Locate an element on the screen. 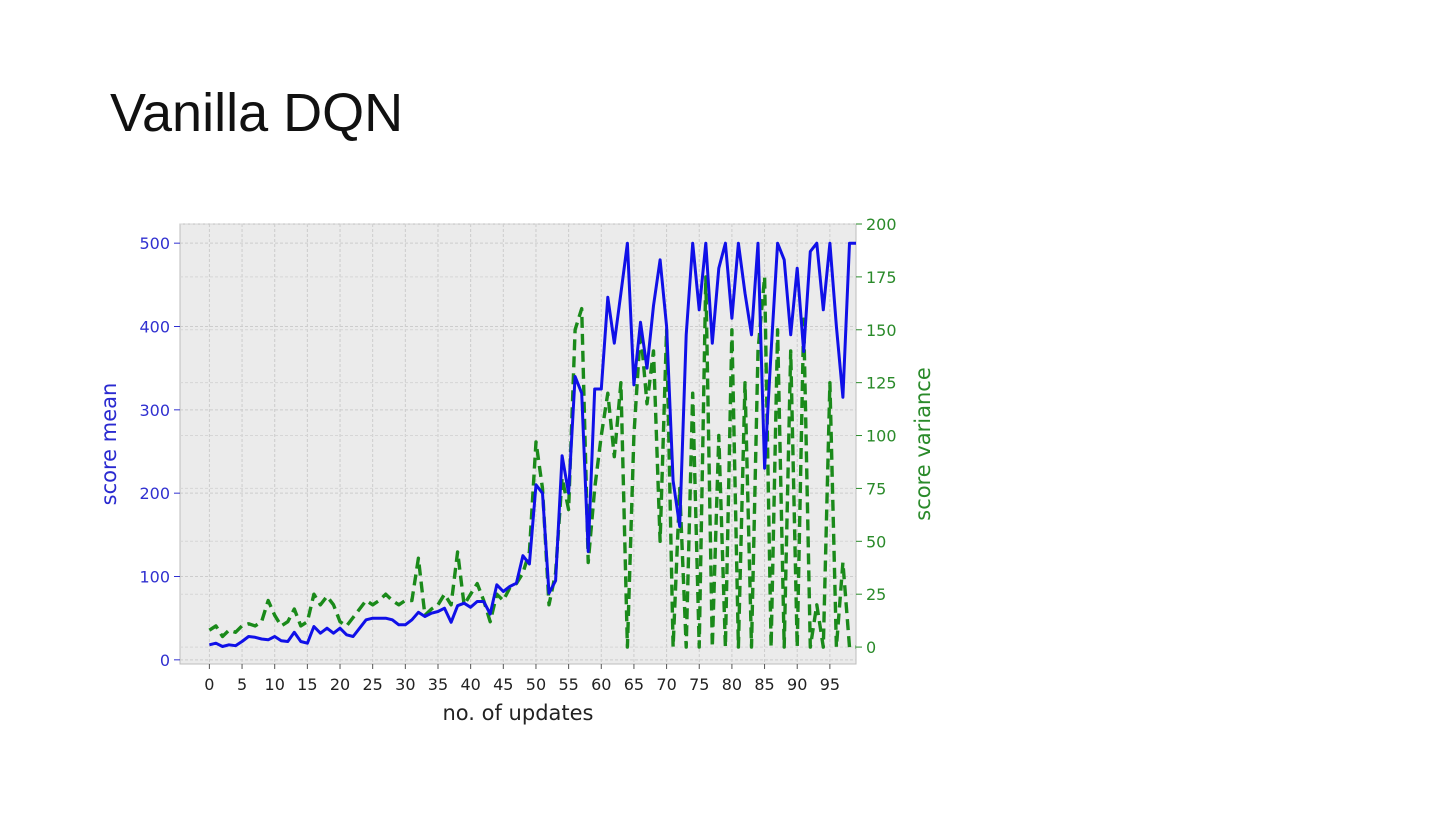  y-left-tick-label: 400 is located at coordinates (154, 327).